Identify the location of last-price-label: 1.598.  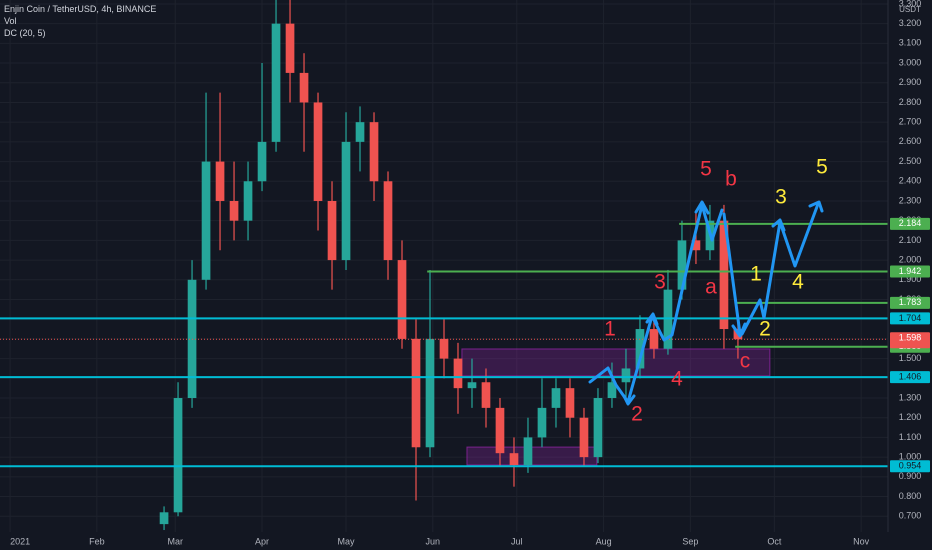
(910, 338).